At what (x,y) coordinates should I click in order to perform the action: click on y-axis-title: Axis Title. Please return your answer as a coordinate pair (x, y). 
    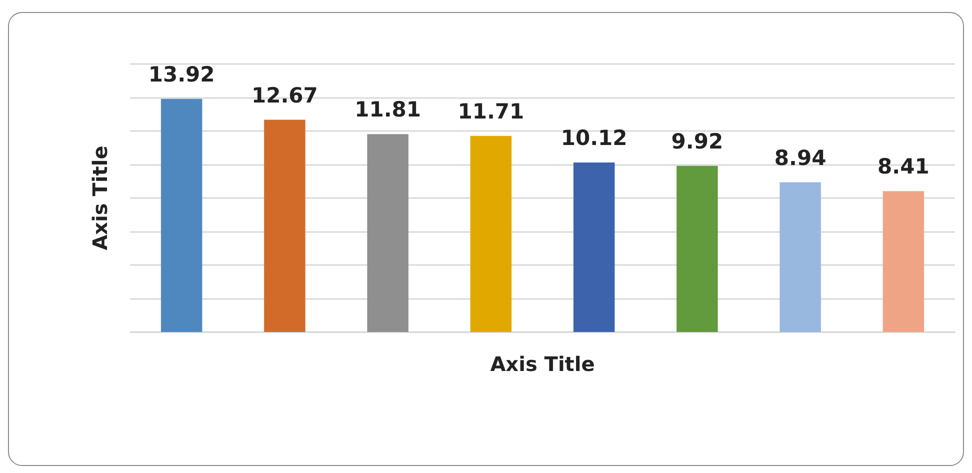
    Looking at the image, I should click on (100, 198).